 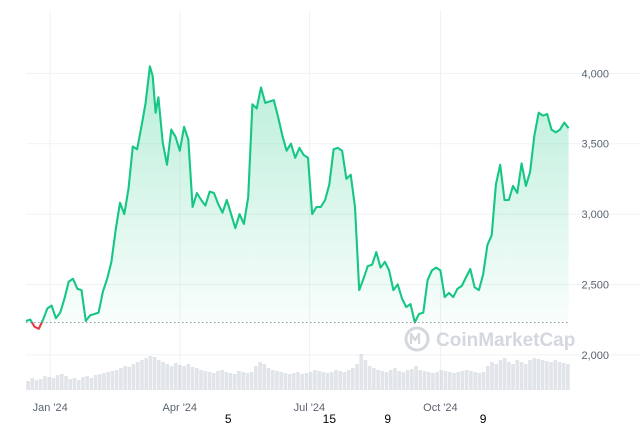 What do you see at coordinates (245, 408) in the screenshot?
I see `x-axis: Jan '24 Apr '24 Jul '24 Oct '24` at bounding box center [245, 408].